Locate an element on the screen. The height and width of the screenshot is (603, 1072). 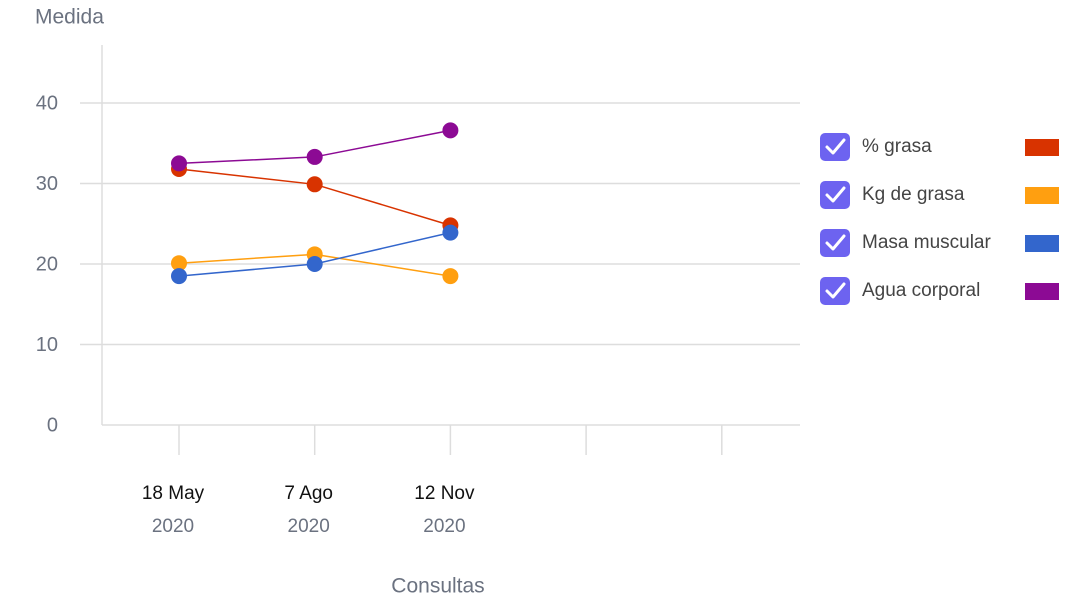
x-tick-label: 18 May is located at coordinates (173, 493).